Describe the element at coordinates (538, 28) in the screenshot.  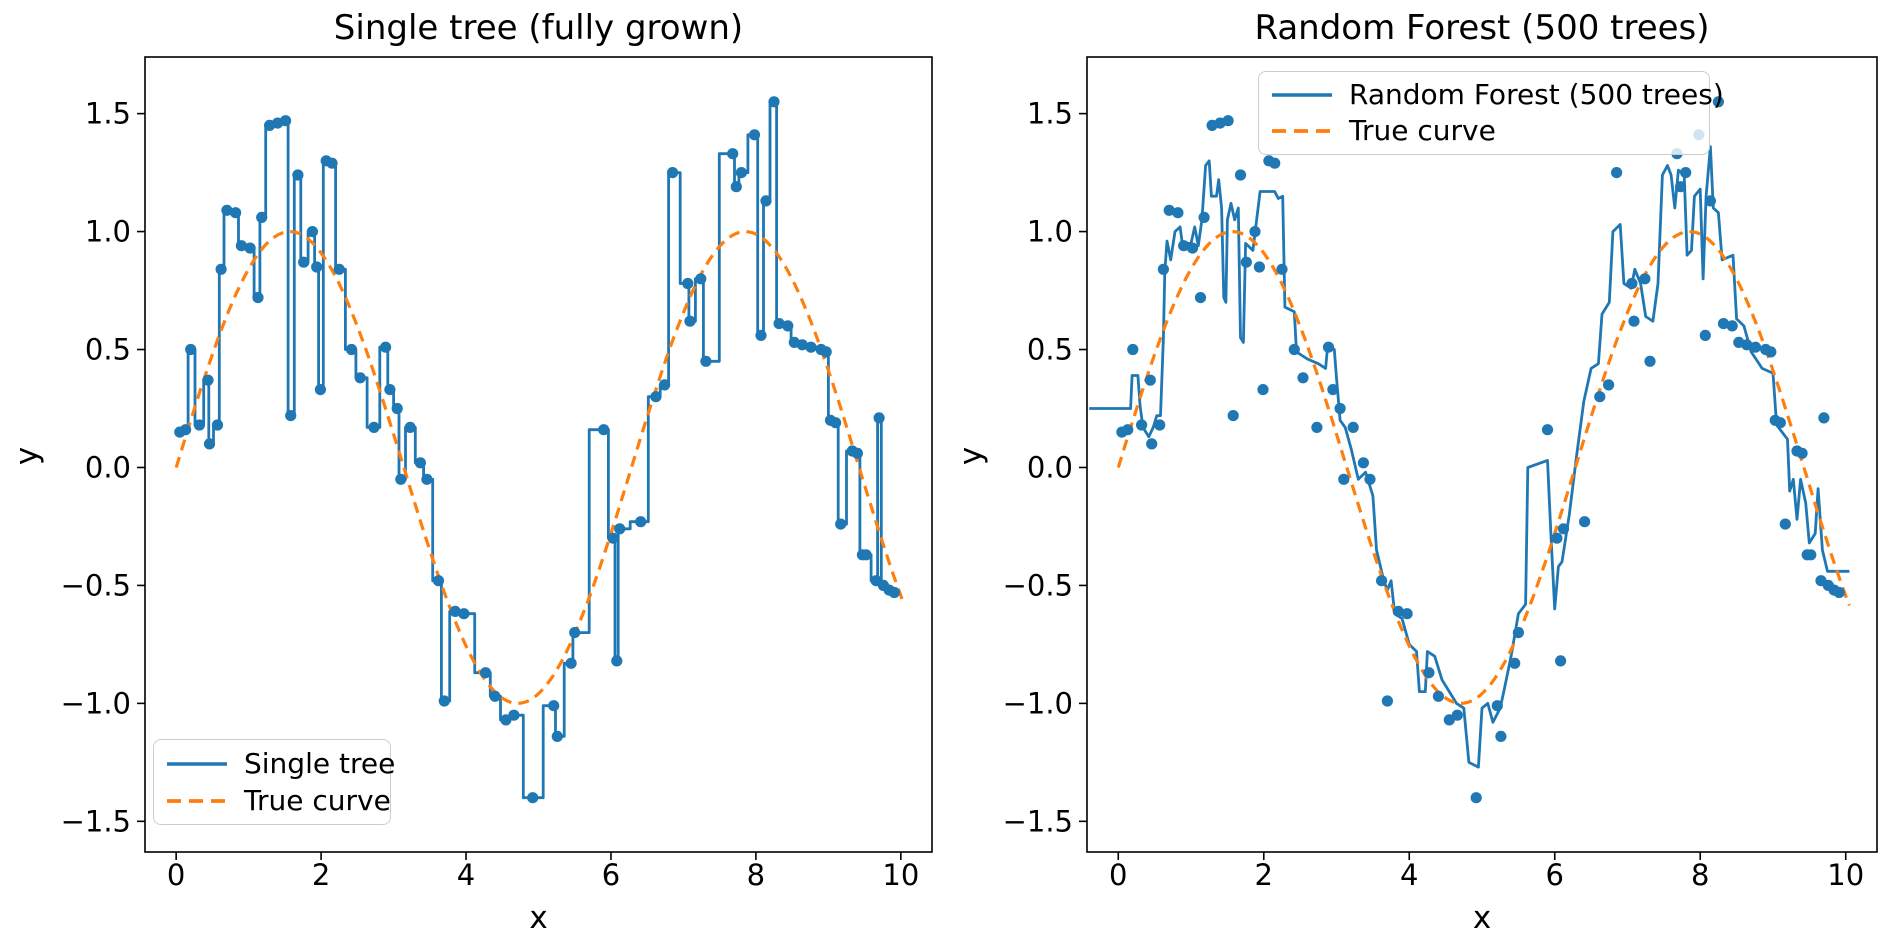
I see `panel-title-single-tree: Single tree (fully grown)` at that location.